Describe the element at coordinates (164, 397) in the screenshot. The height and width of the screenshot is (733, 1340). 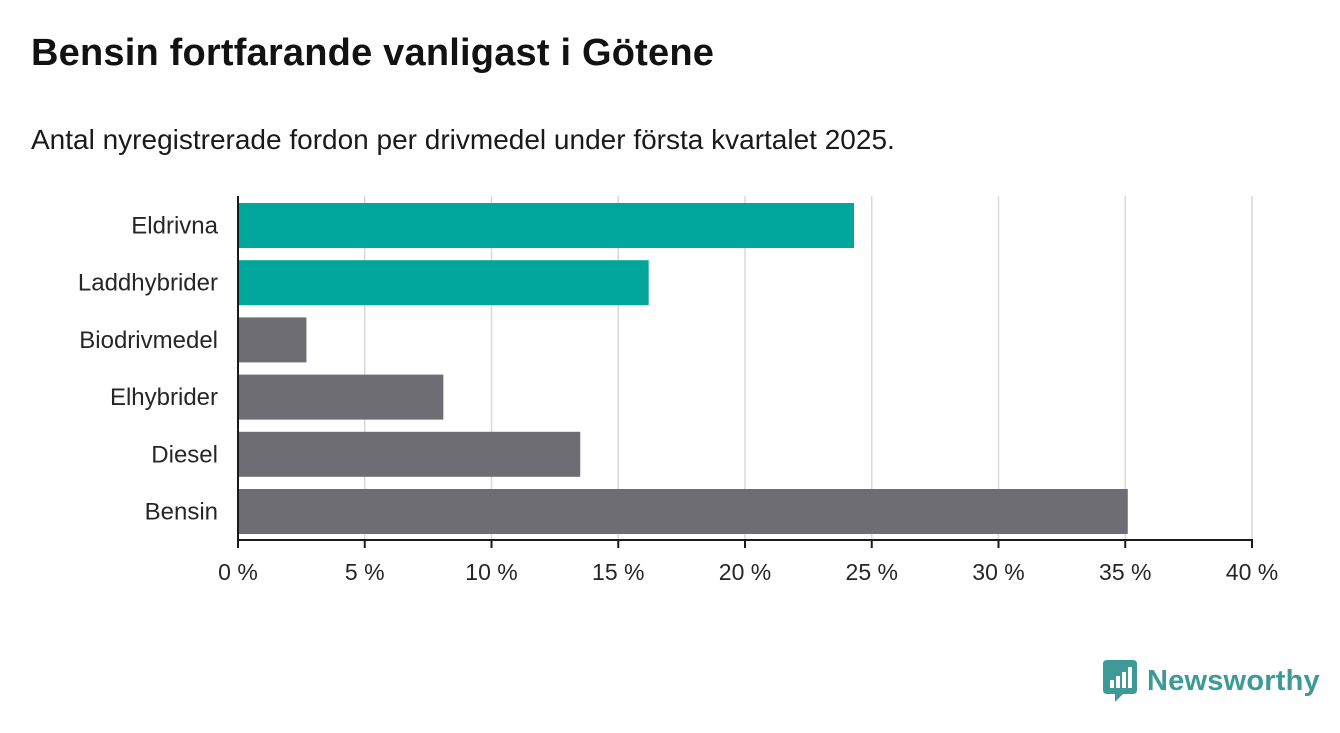
I see `category-label: Elhybrider` at that location.